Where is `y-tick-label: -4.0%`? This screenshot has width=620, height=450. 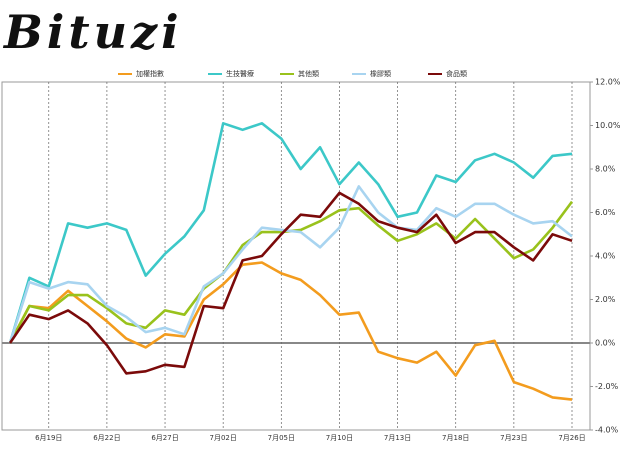 y-tick-label: -4.0% is located at coordinates (607, 430).